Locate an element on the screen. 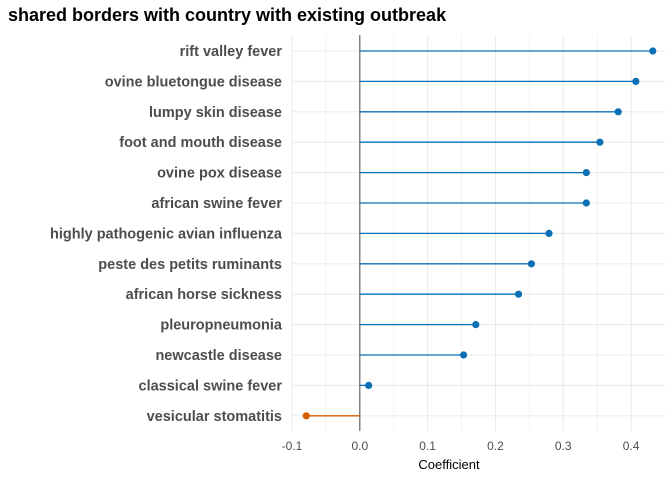  tick-label-layer: -0.1 0.0 0.1 0.2 0.3 0.4 is located at coordinates (461, 446).